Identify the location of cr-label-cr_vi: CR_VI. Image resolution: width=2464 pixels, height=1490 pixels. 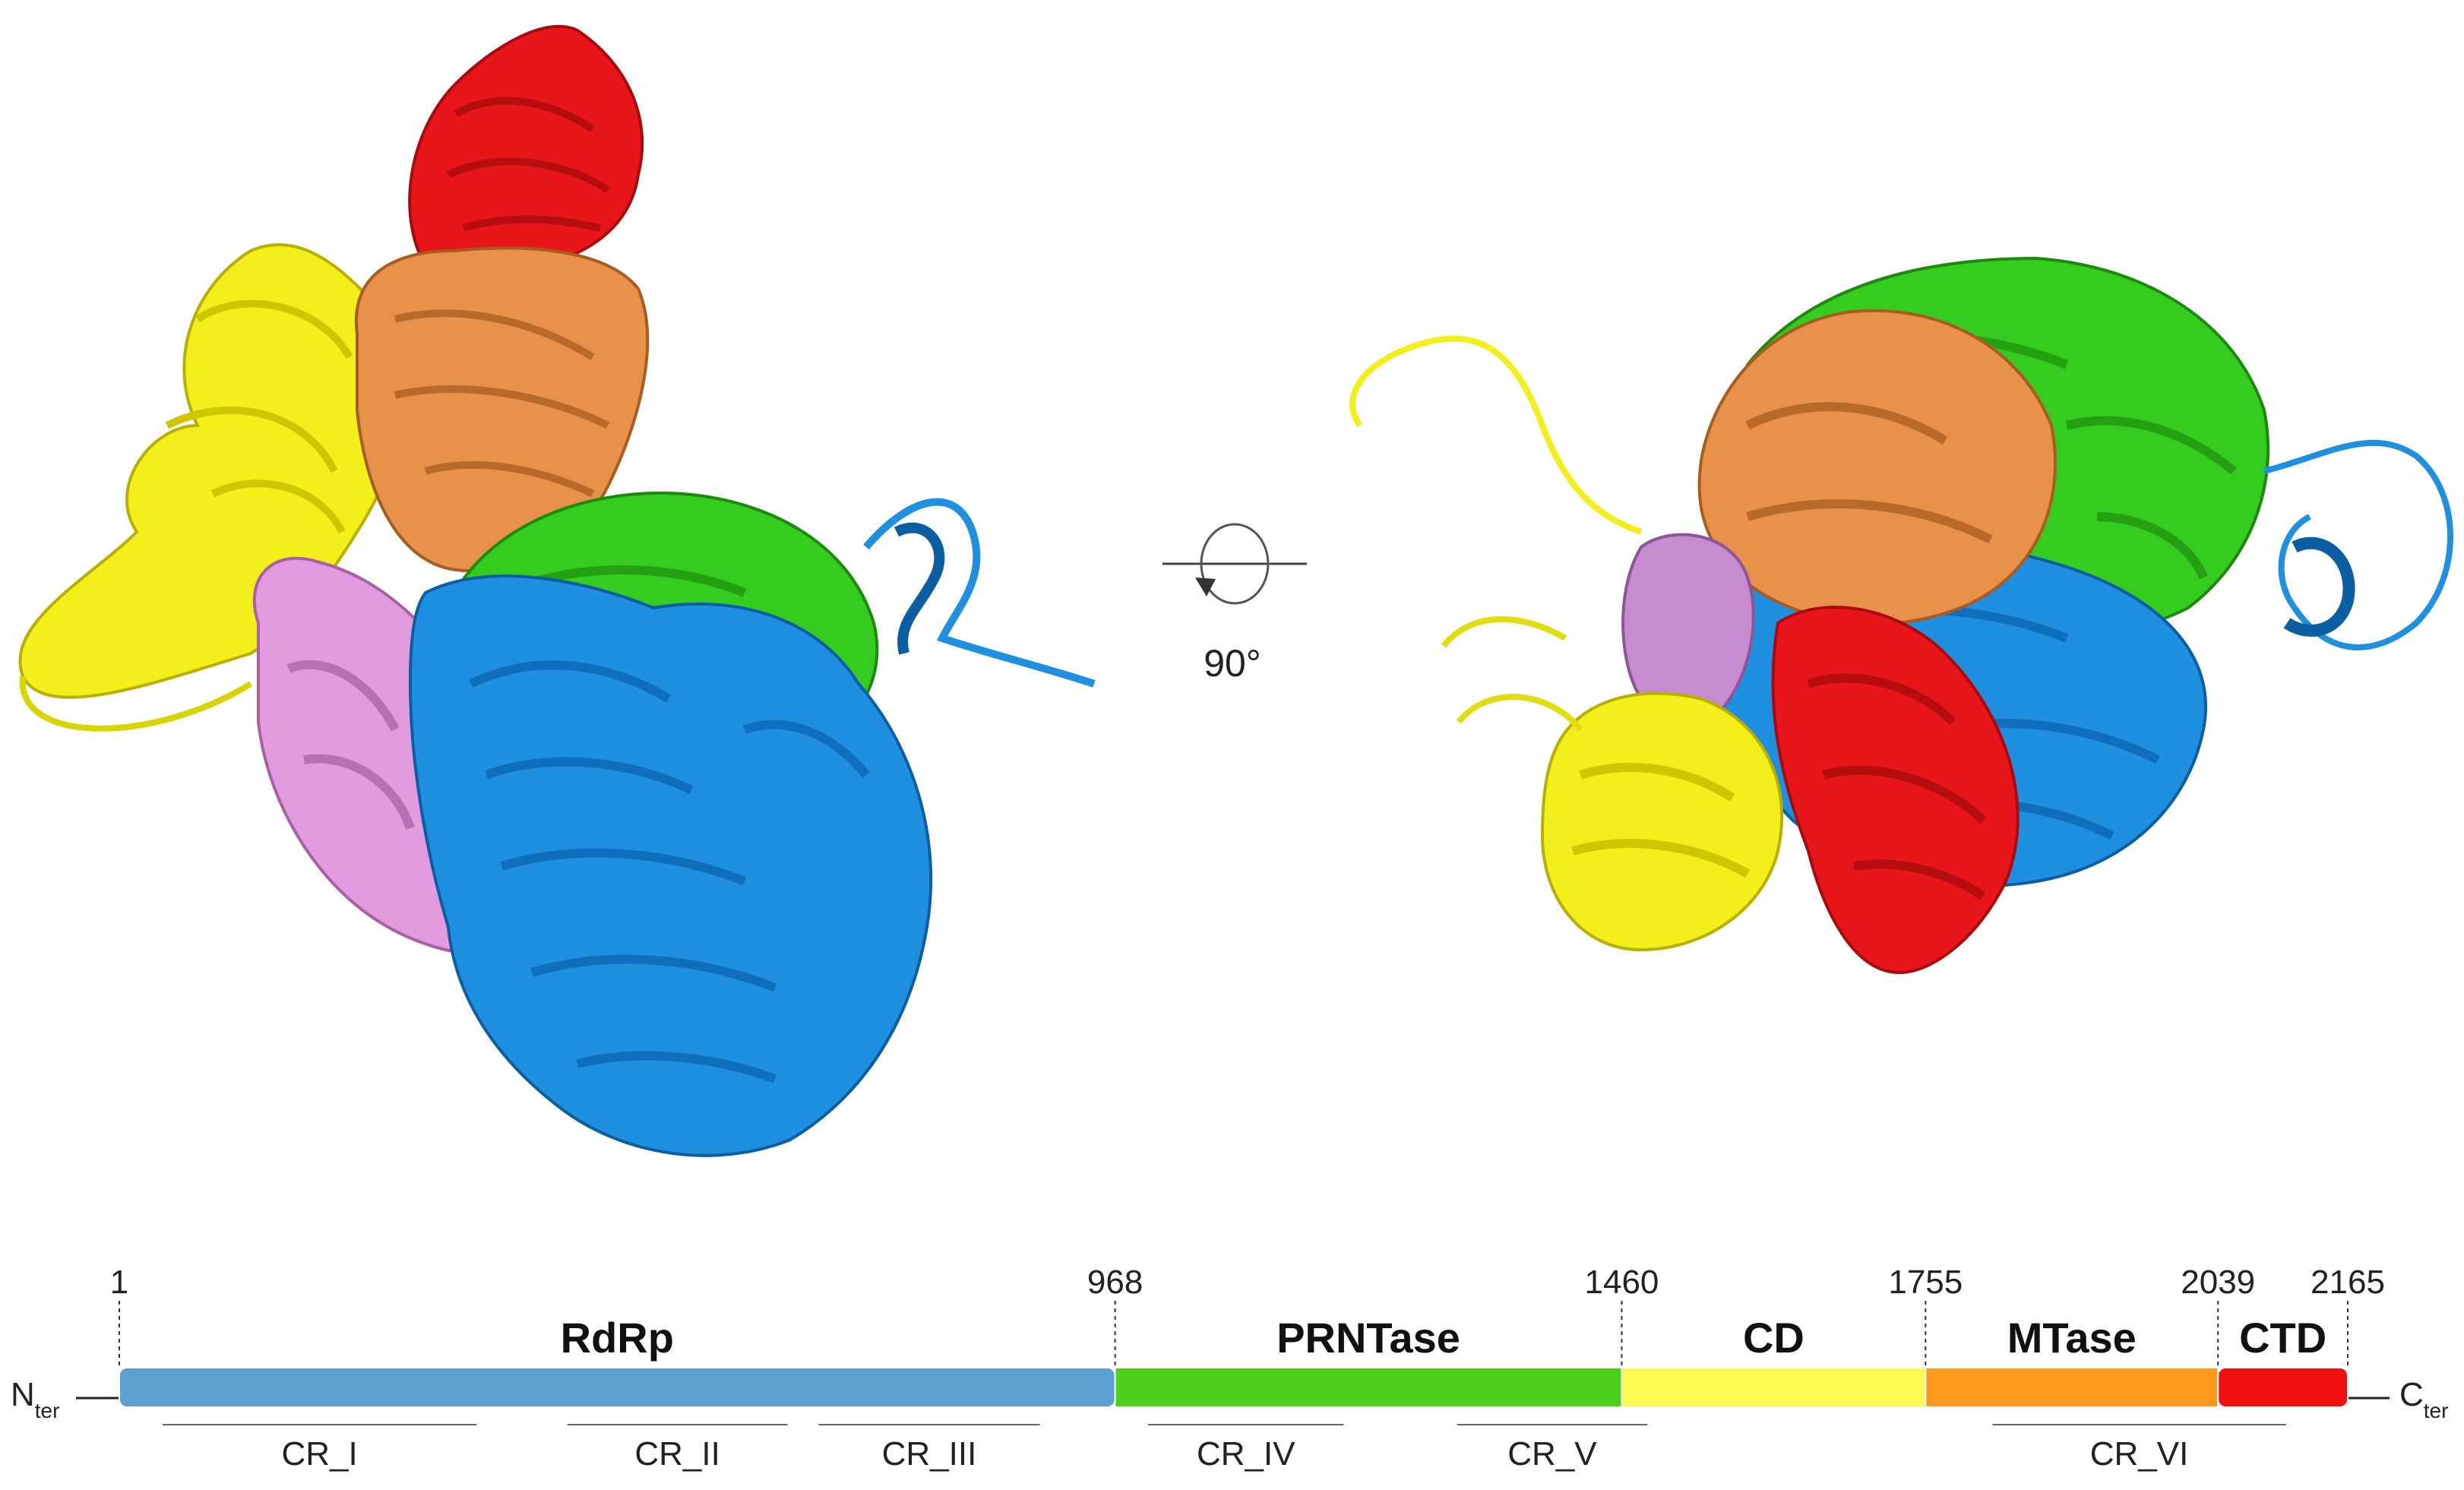
(2139, 1454).